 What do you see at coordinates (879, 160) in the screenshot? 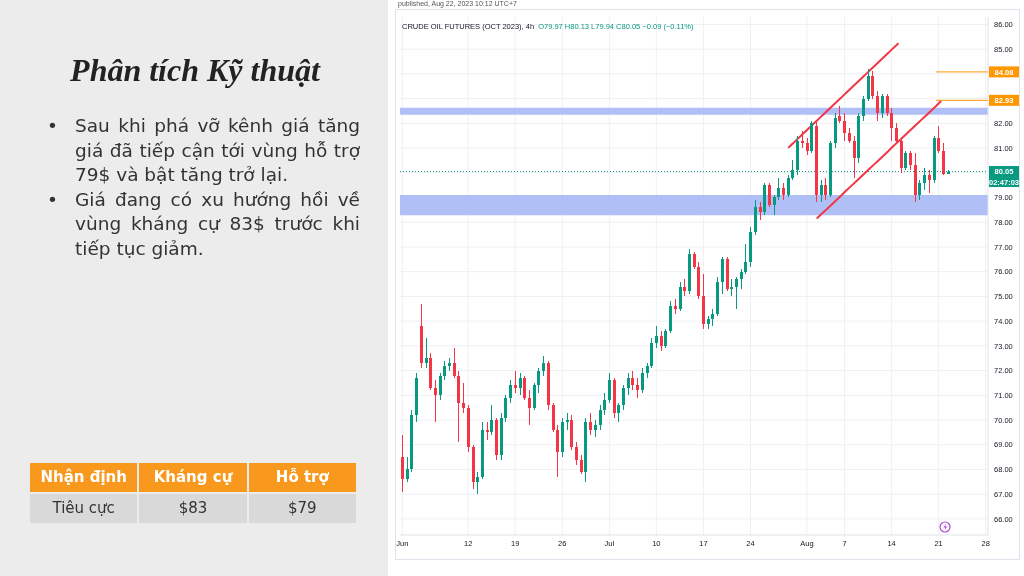
I see `line-series` at bounding box center [879, 160].